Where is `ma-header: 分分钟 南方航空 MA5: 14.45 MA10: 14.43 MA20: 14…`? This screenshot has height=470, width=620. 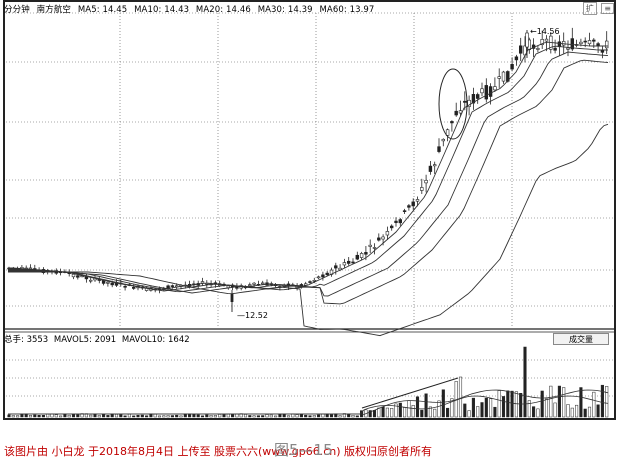 ma-header: 分分钟 南方航空 MA5: 14.45 MA10: 14.43 MA20: 14… is located at coordinates (191, 9).